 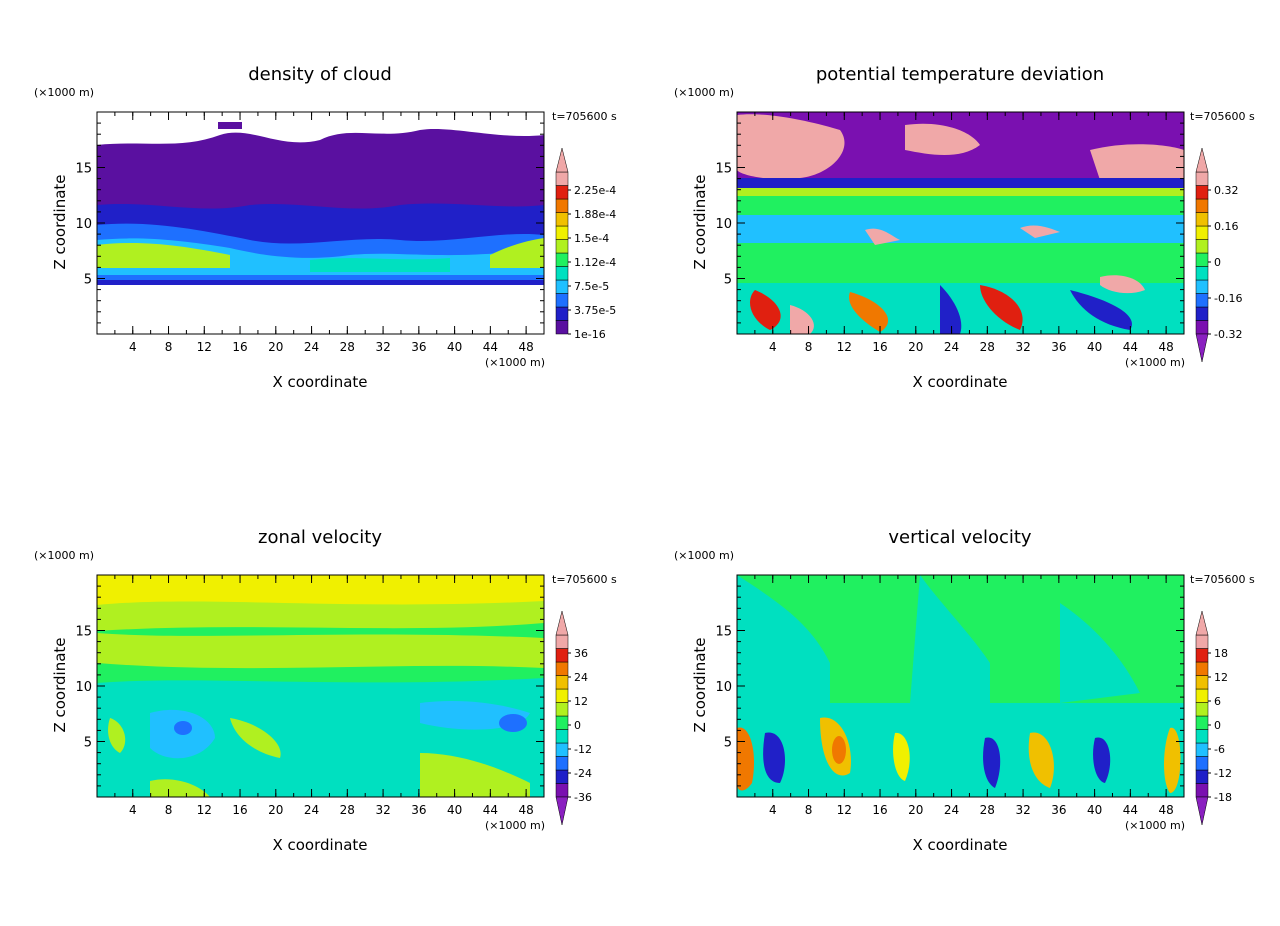 I want to click on colorbar-label: -24, so click(x=583, y=773).